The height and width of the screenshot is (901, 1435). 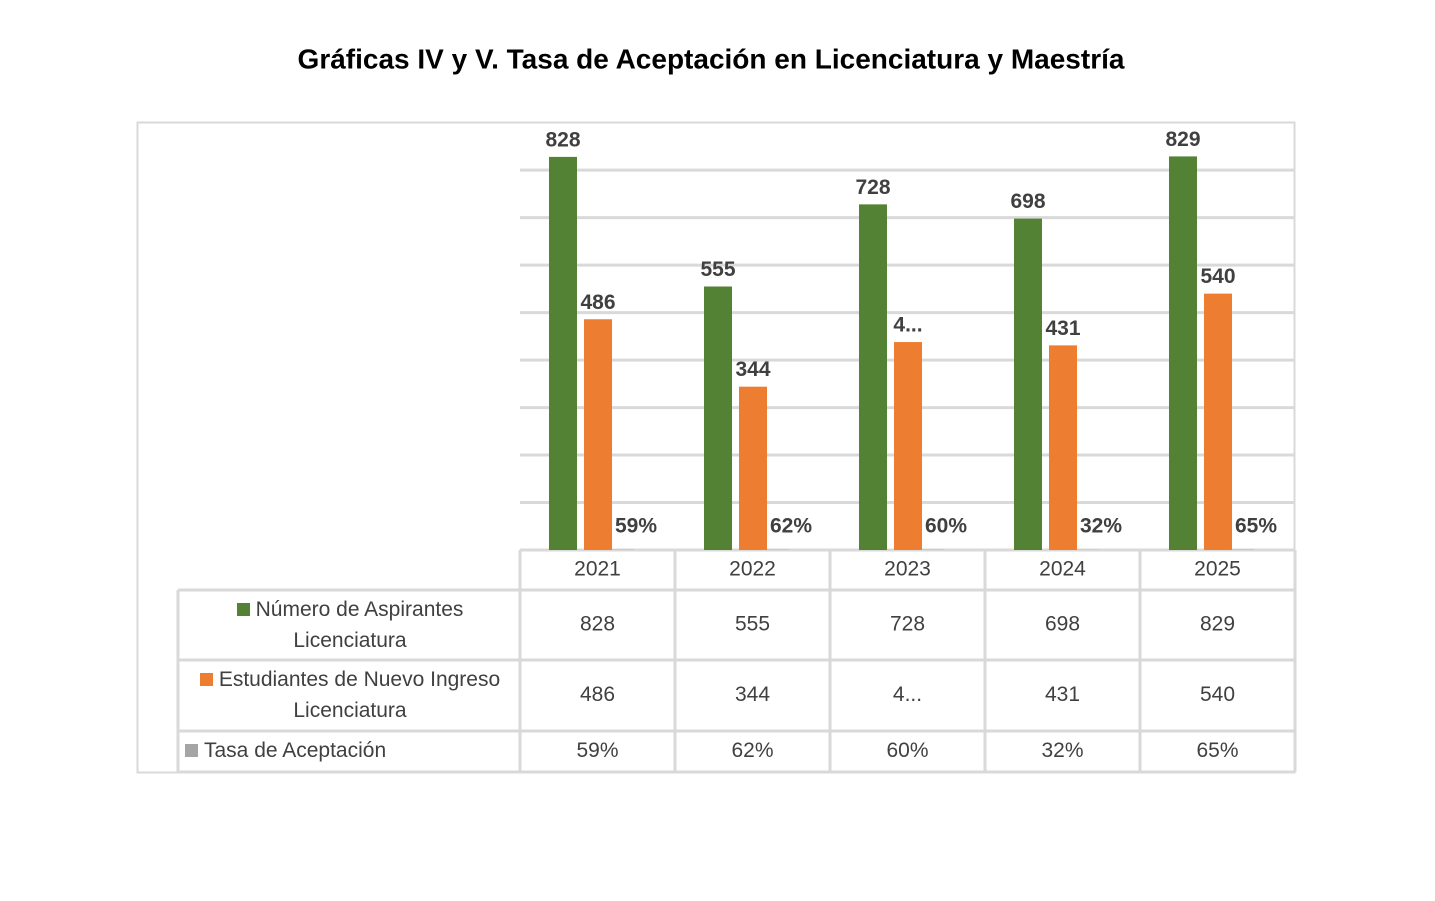 What do you see at coordinates (1062, 750) in the screenshot?
I see `table-value: 32%` at bounding box center [1062, 750].